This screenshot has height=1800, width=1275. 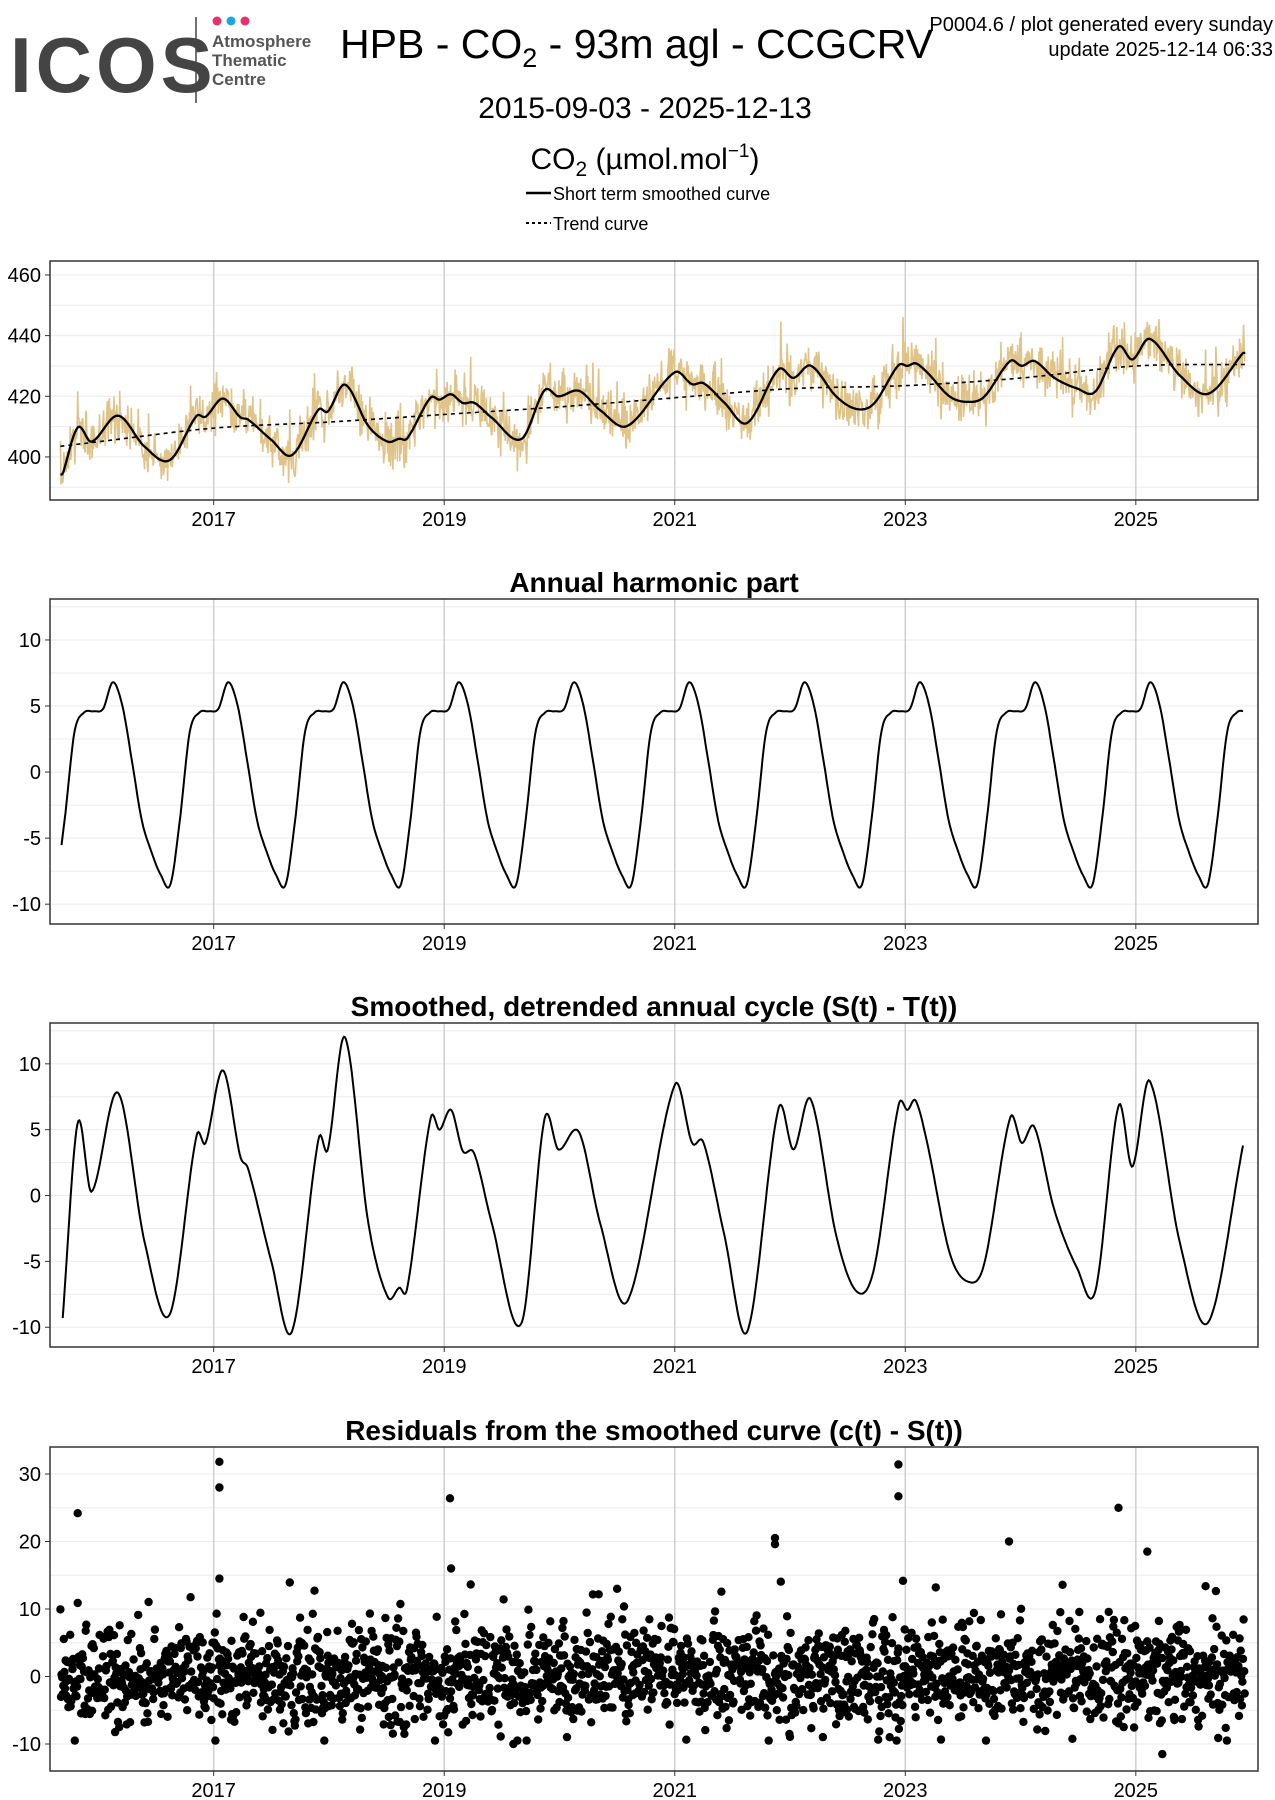 I want to click on x-tick-label: 2023, so click(x=905, y=1790).